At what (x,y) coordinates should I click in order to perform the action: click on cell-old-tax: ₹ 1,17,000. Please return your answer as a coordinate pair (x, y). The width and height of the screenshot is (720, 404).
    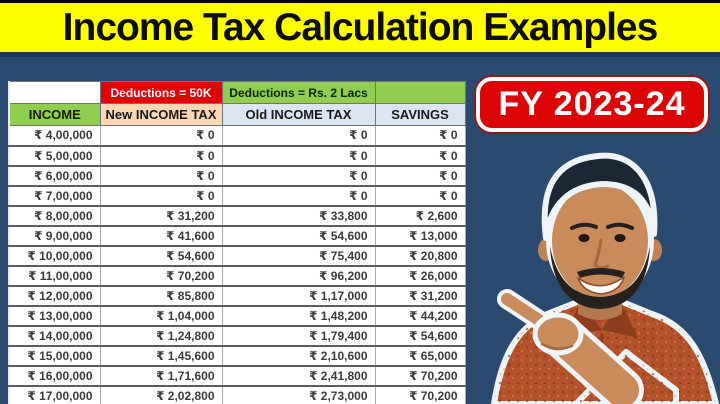
    Looking at the image, I should click on (298, 295).